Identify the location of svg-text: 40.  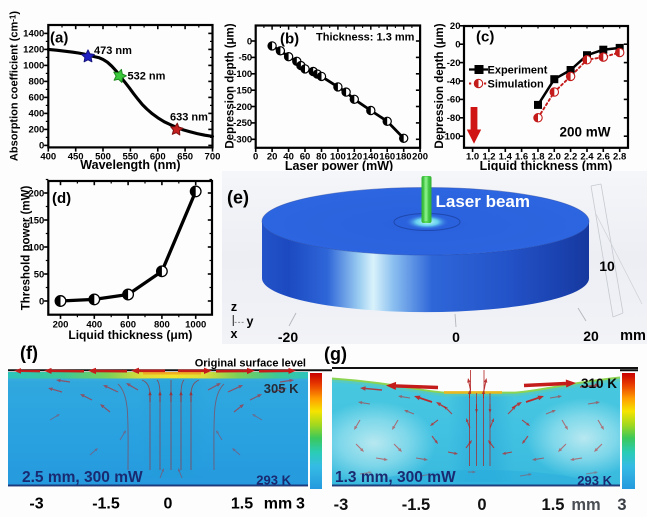
(288, 157).